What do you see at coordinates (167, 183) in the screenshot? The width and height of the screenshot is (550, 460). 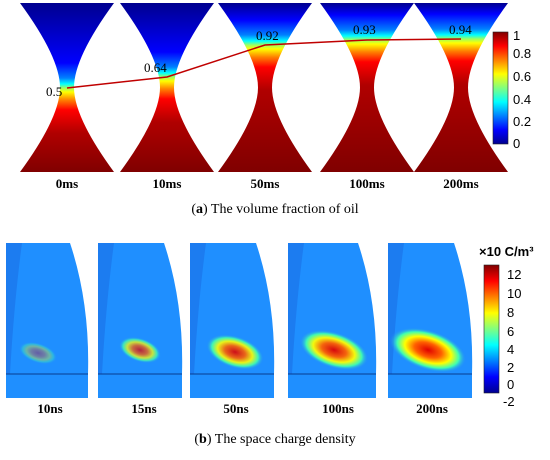 I see `time-label-10ms: 10ms` at bounding box center [167, 183].